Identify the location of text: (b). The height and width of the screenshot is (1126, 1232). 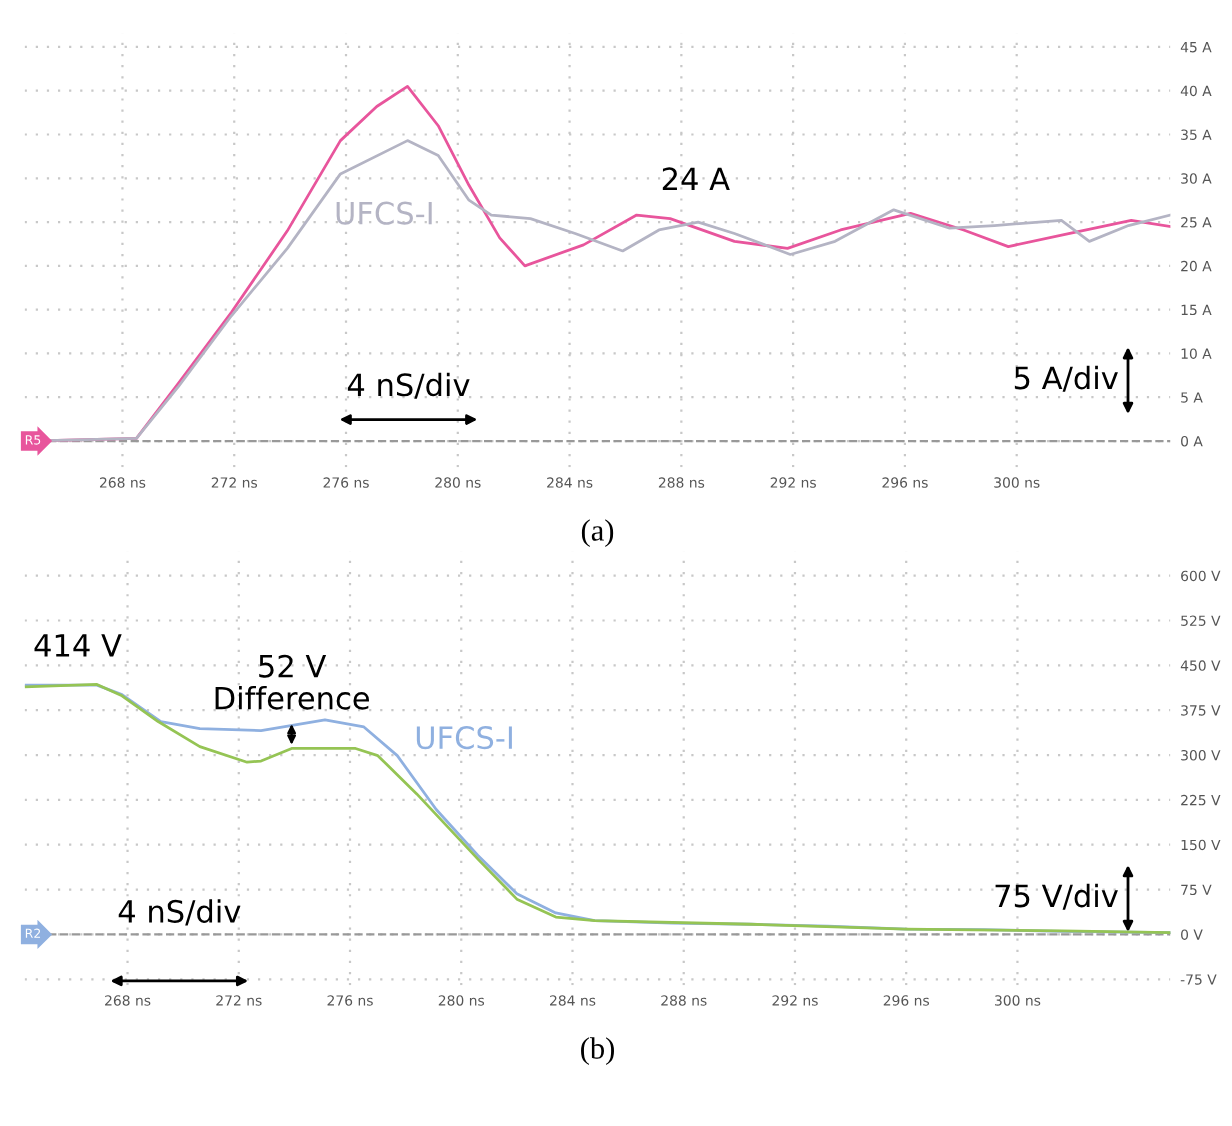
(597, 1051).